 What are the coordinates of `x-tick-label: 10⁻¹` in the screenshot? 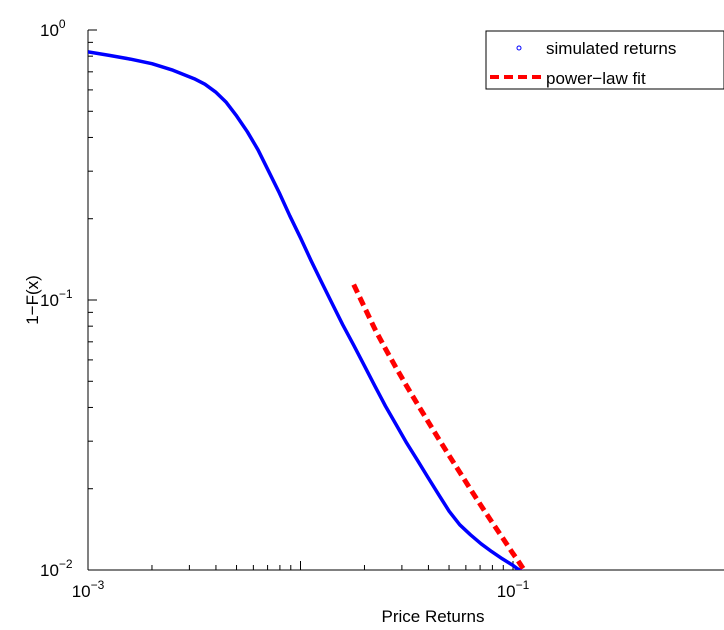 It's located at (513, 589).